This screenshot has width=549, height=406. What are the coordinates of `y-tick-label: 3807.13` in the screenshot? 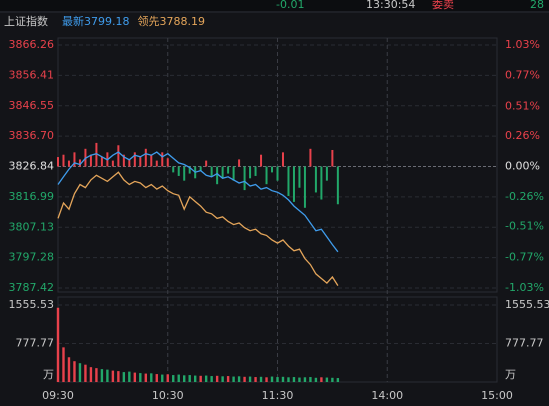 It's located at (32, 226).